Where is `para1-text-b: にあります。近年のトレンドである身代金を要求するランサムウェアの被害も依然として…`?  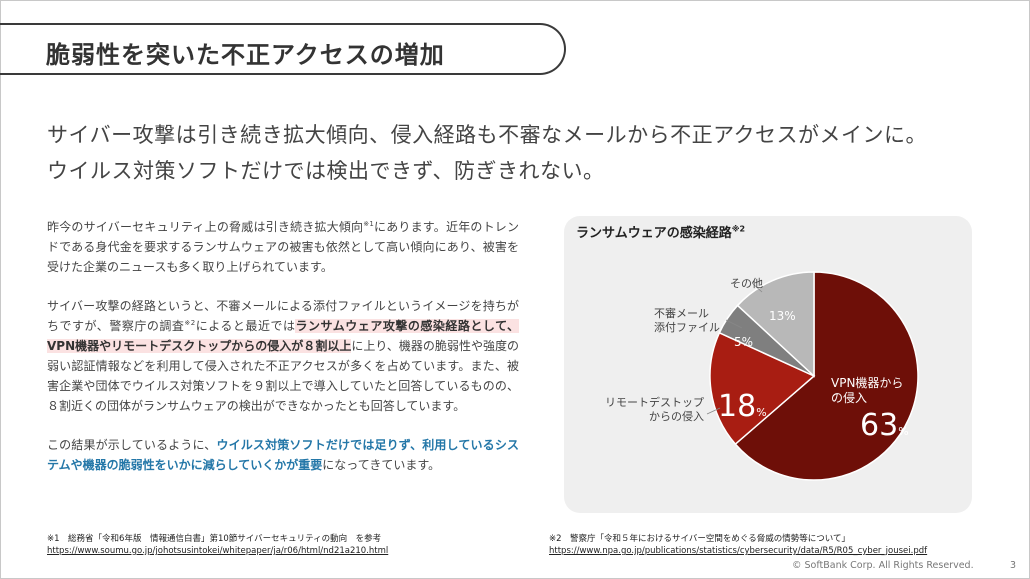 para1-text-b: にあります。近年のトレンドである身代金を要求するランサムウェアの被害も依然として… is located at coordinates (283, 247).